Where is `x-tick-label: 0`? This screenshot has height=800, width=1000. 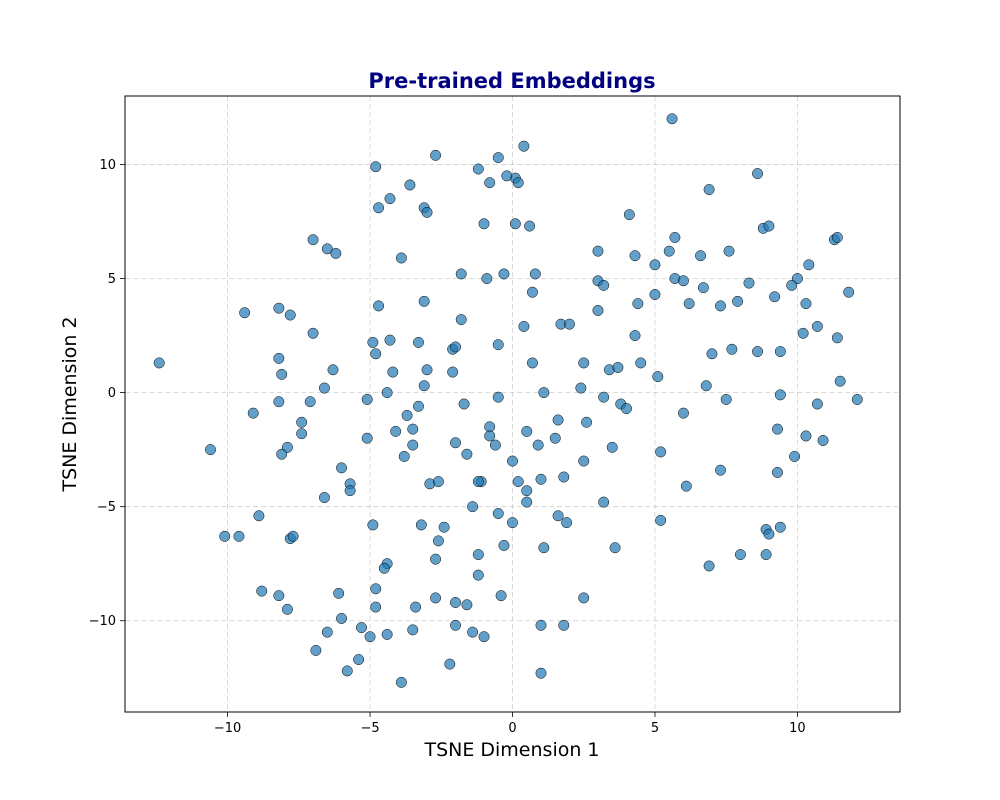 x-tick-label: 0 is located at coordinates (512, 728).